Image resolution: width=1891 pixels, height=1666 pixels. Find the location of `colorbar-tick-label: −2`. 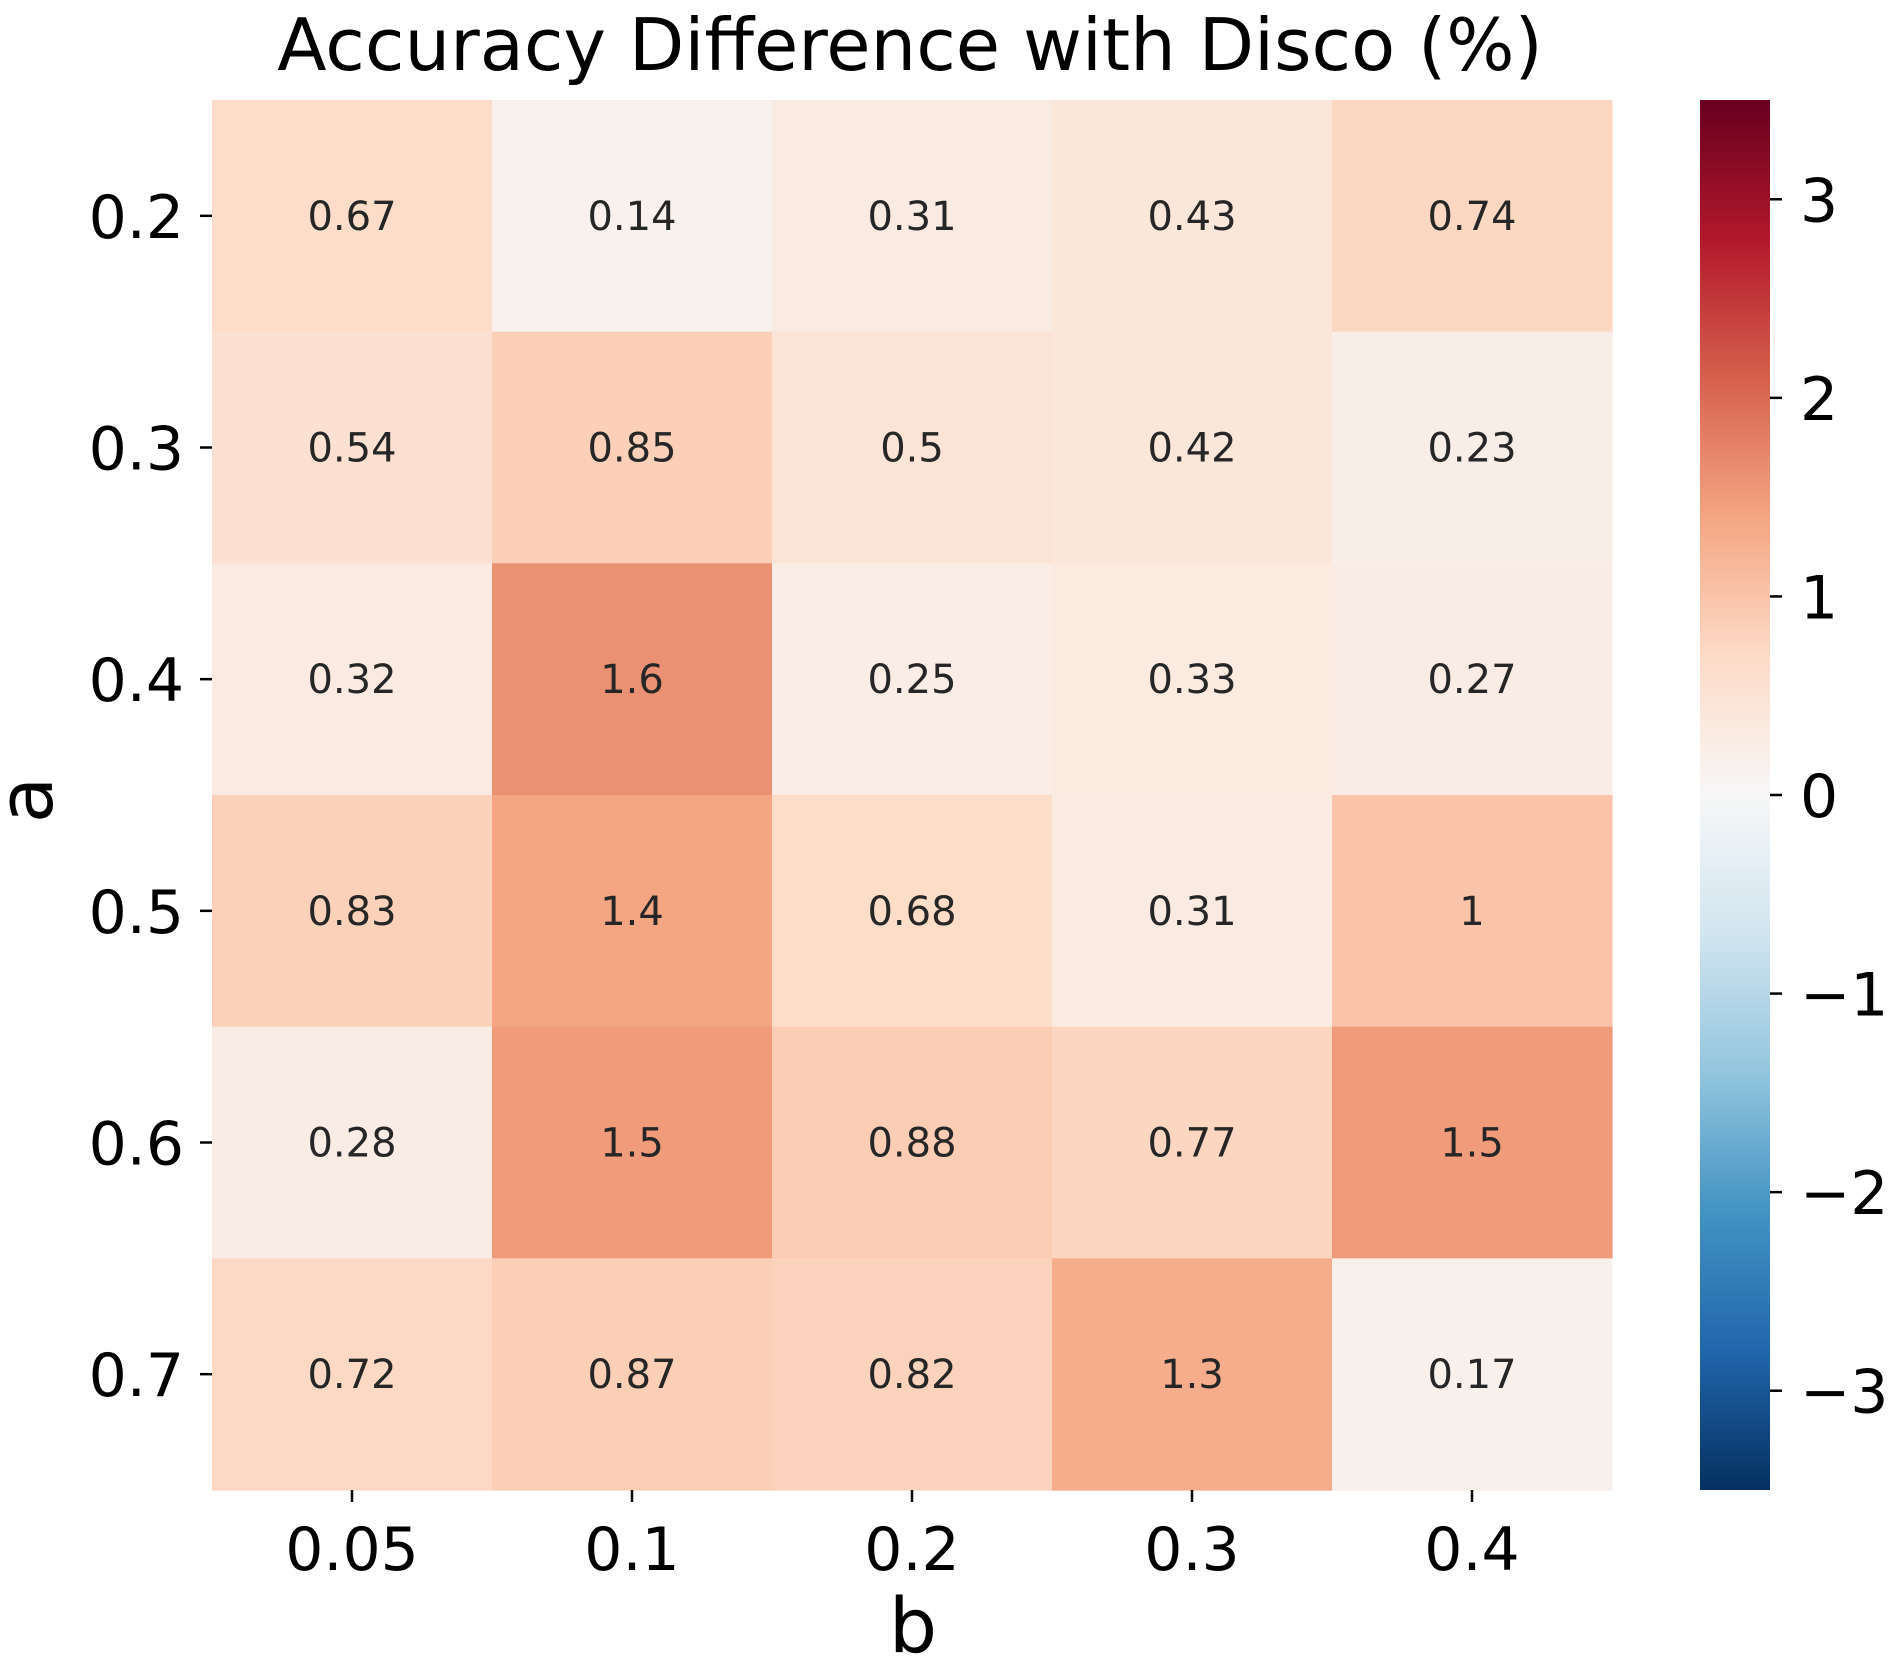

colorbar-tick-label: −2 is located at coordinates (1844, 1194).